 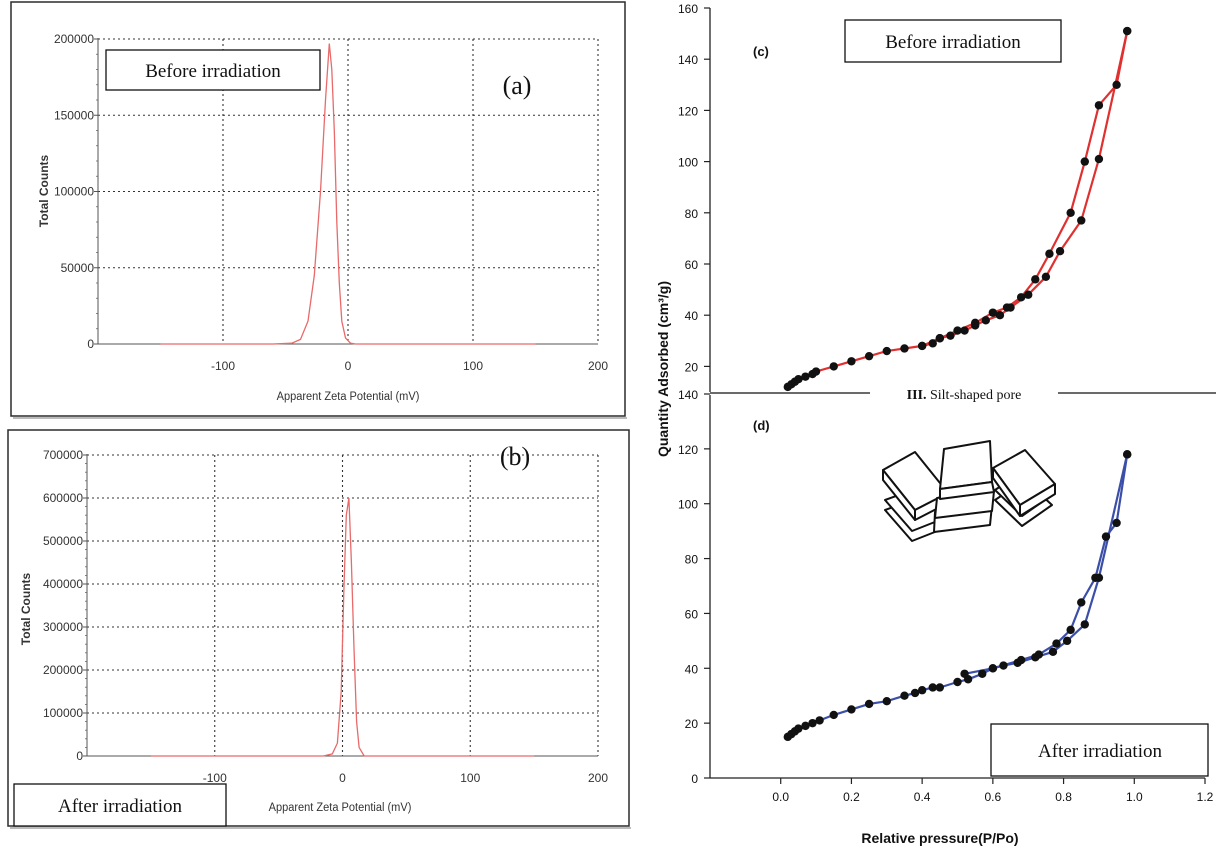 I want to click on panel-a-ytick-label: 100000, so click(x=74, y=192).